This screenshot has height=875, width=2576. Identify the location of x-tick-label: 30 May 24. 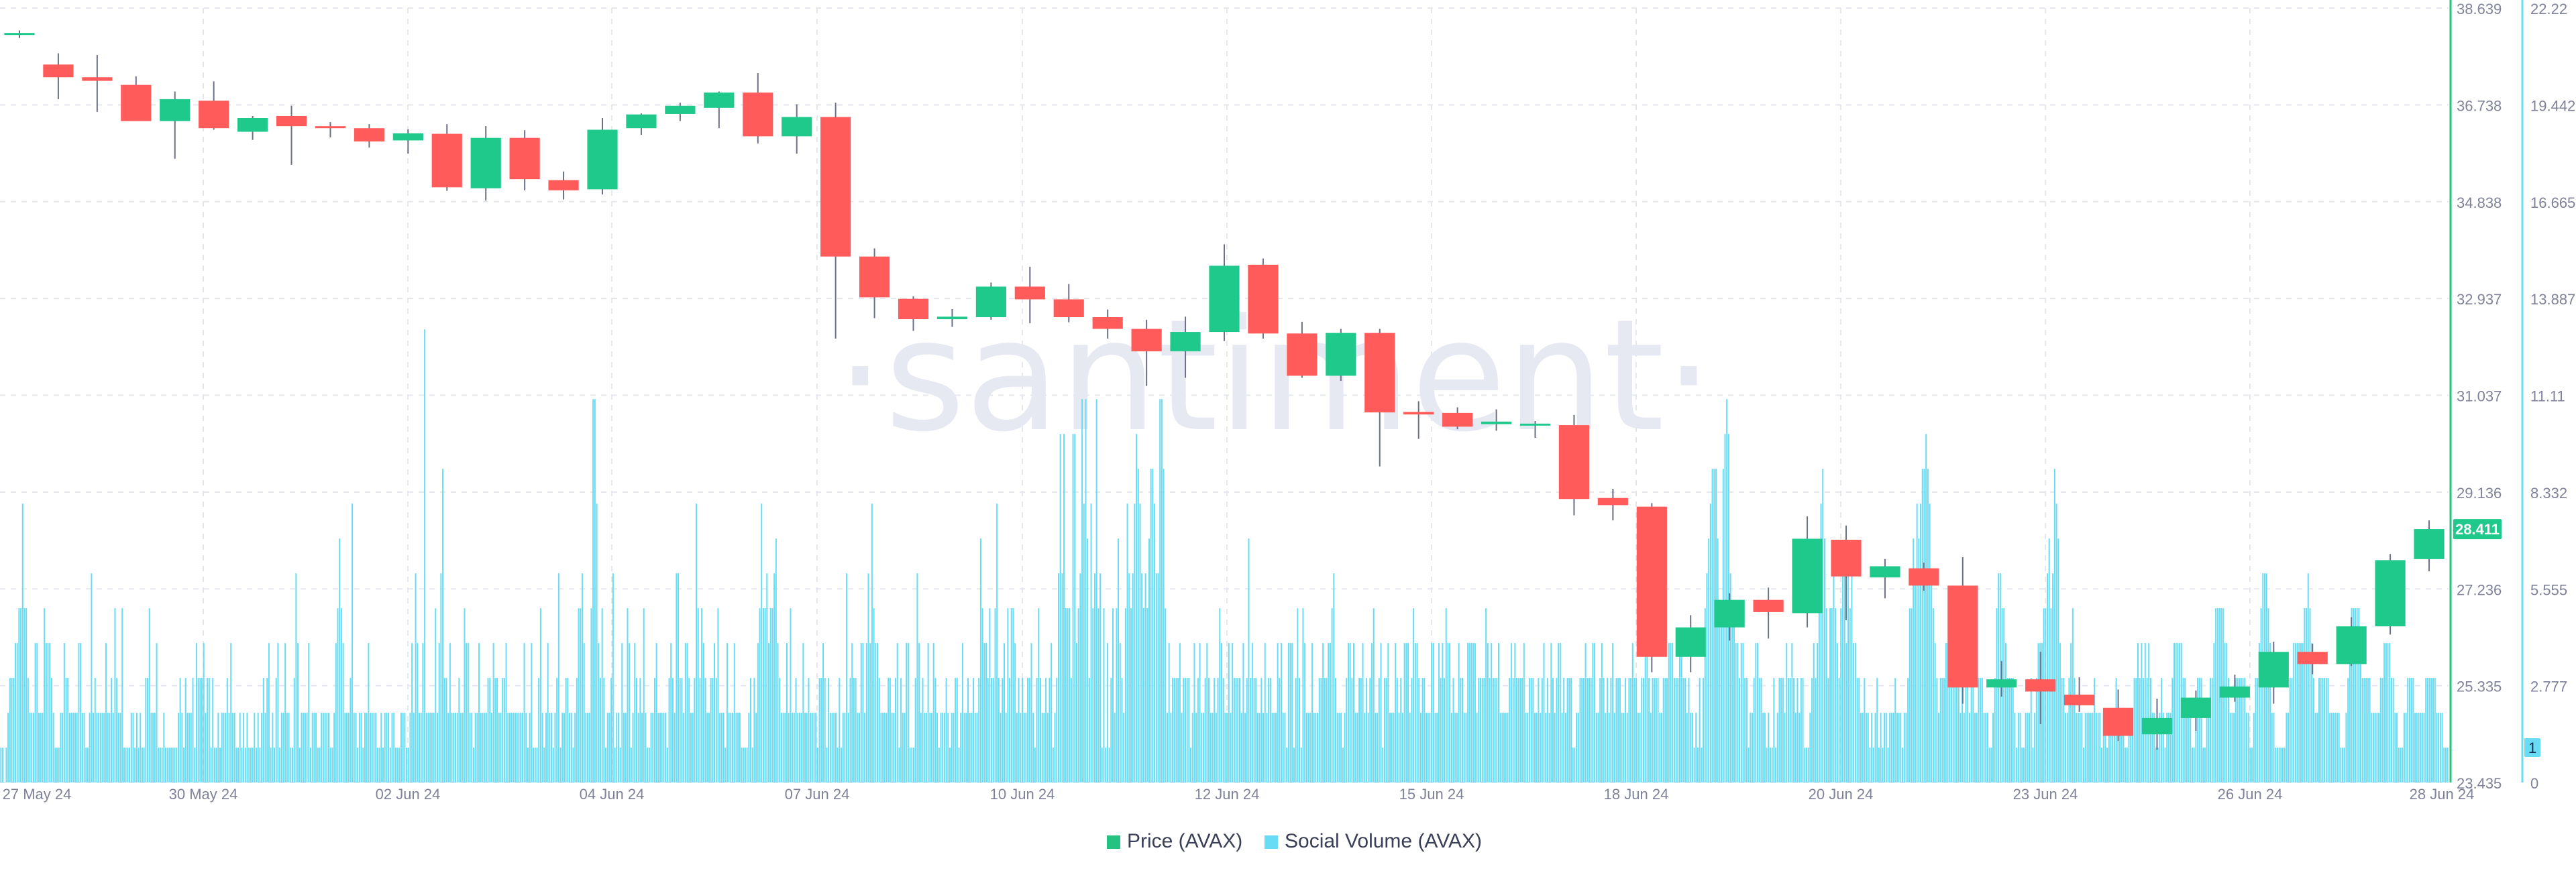
(203, 794).